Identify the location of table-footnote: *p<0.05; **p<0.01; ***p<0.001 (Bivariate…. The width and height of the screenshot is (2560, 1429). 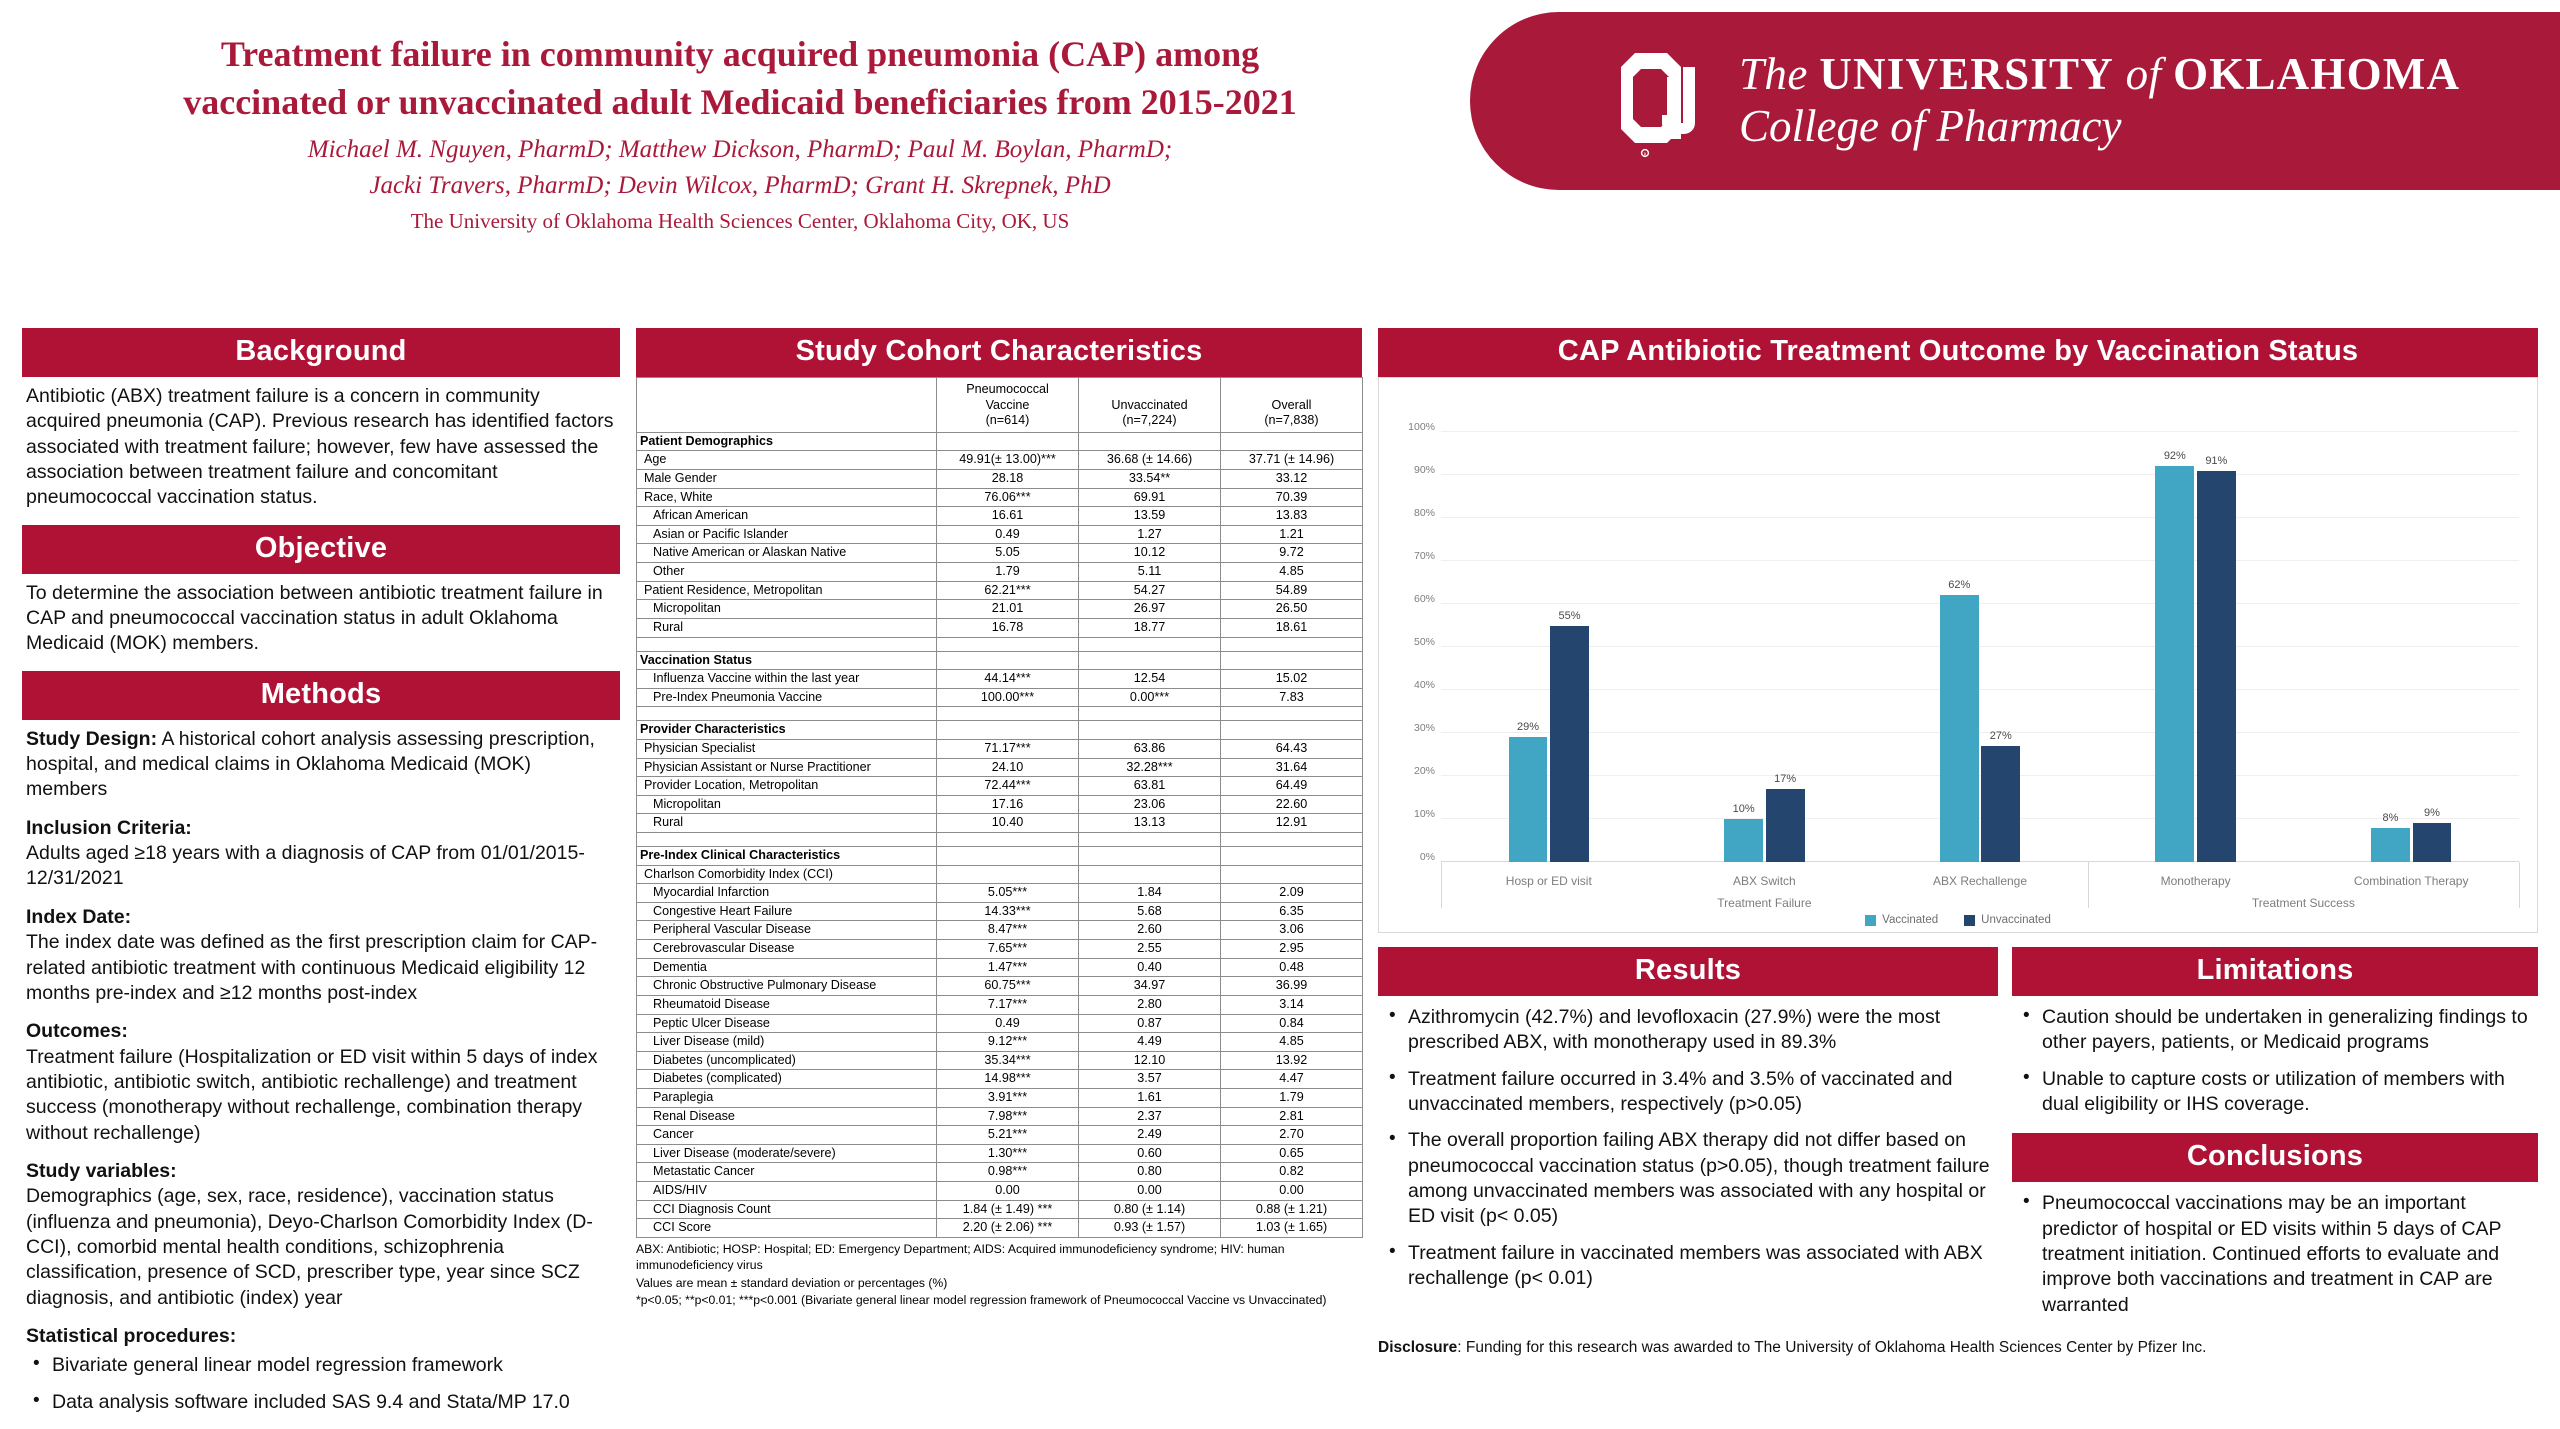
(981, 1300).